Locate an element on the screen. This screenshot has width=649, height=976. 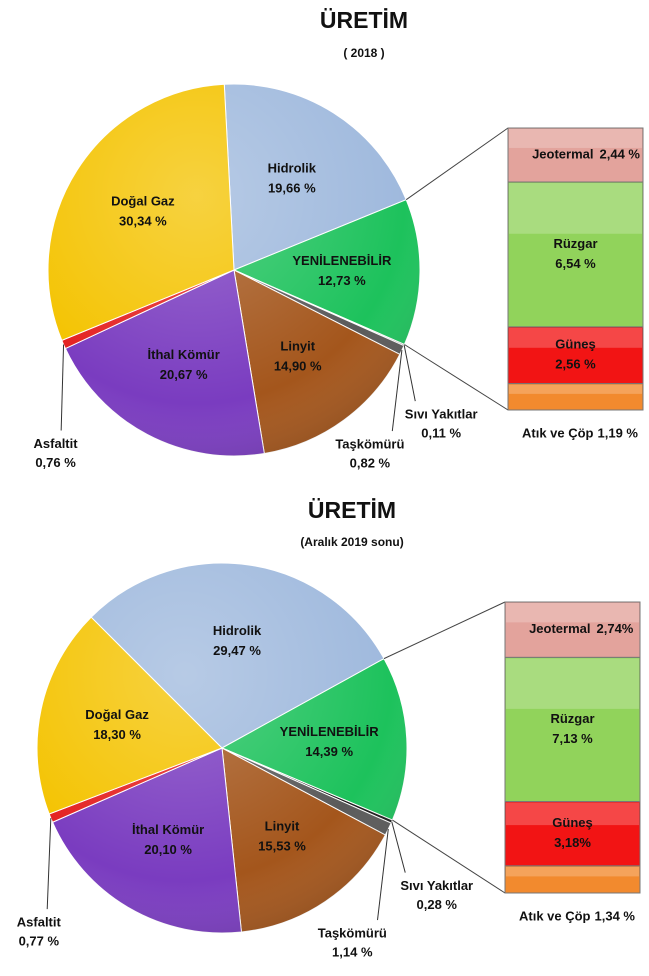
slice-value-label: 0,28 % is located at coordinates (437, 904).